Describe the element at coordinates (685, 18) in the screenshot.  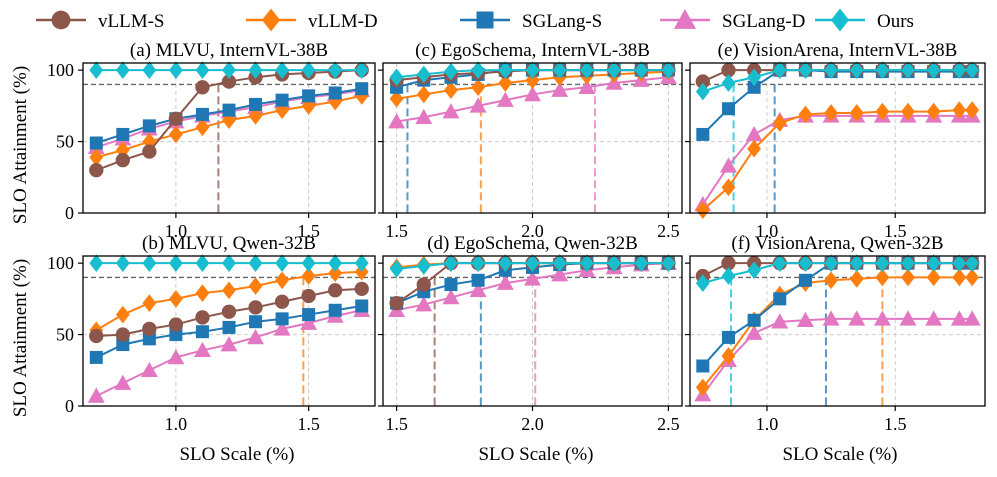
I see `legend-marker-sglang-d` at that location.